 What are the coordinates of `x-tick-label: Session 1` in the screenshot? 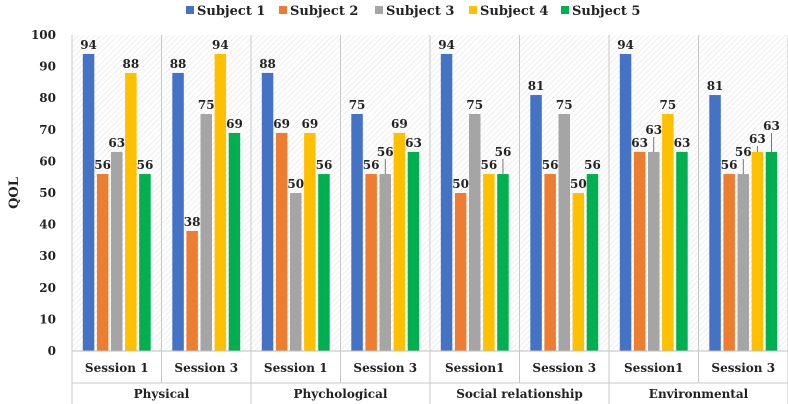 It's located at (296, 368).